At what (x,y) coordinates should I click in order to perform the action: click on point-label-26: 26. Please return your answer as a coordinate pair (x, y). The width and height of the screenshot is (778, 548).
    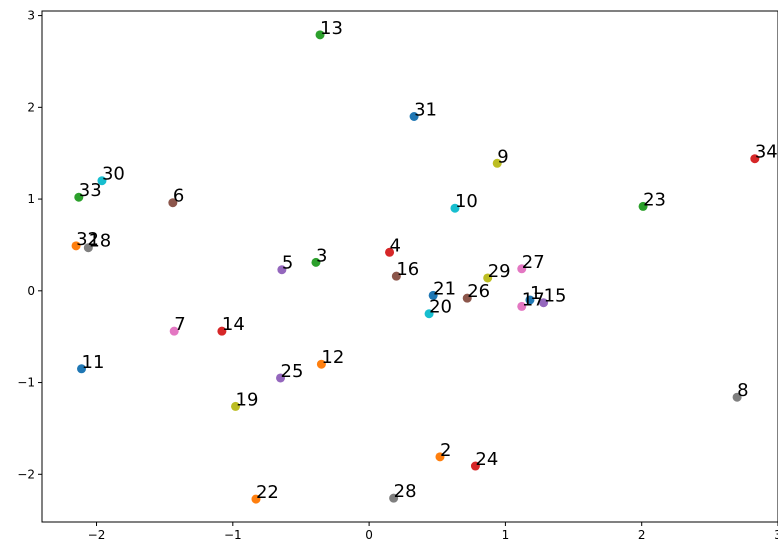
    Looking at the image, I should click on (478, 291).